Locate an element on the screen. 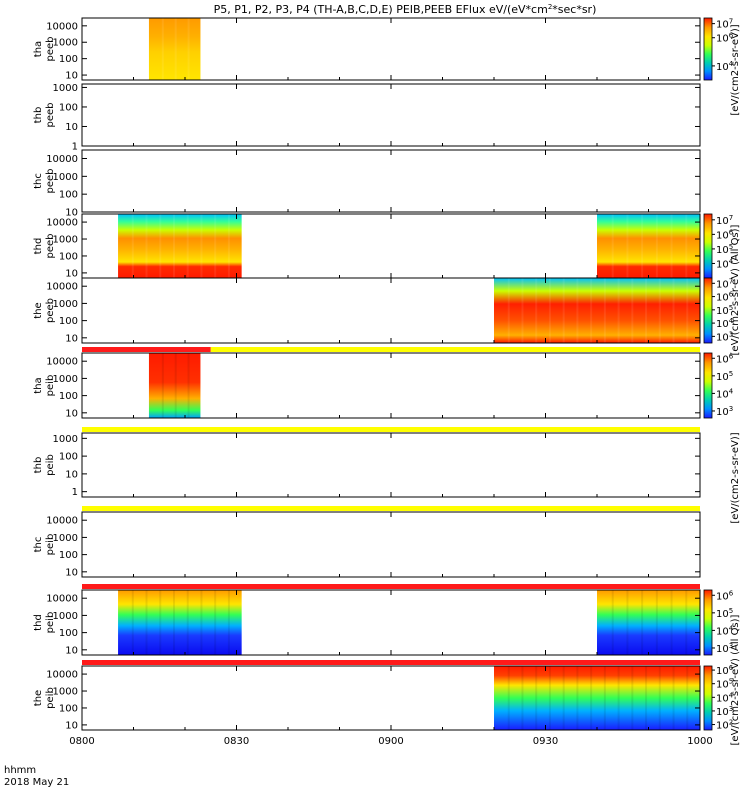 The height and width of the screenshot is (800, 750). colorbar-tick-label: 10⁶ is located at coordinates (725, 38).